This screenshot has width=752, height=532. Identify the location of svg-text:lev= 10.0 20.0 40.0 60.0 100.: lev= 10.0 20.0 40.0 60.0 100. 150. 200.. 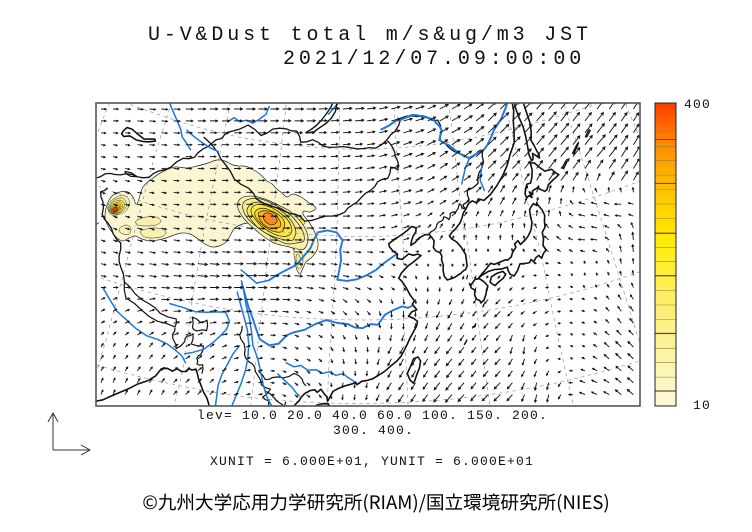
(372, 415).